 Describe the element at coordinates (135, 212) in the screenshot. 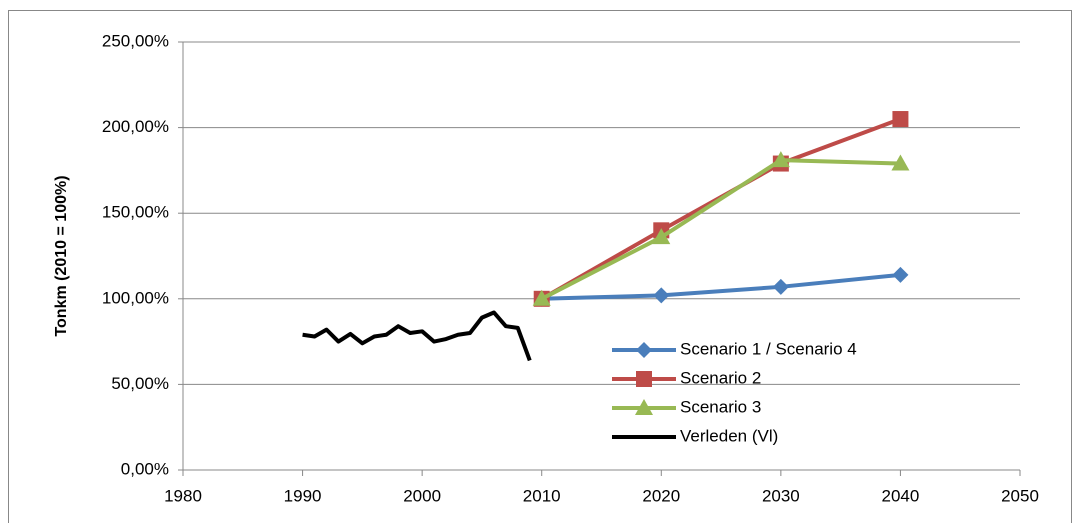

I see `y-tick-label: 150,00%` at that location.